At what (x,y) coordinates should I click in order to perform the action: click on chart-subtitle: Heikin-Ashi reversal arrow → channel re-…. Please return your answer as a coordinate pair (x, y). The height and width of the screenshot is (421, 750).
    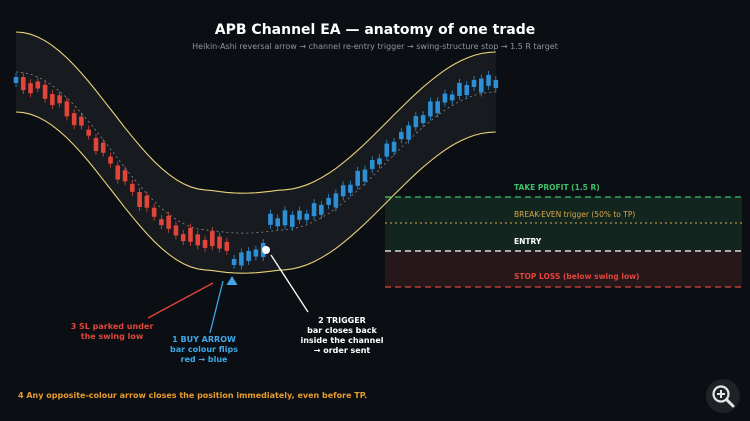
    Looking at the image, I should click on (375, 46).